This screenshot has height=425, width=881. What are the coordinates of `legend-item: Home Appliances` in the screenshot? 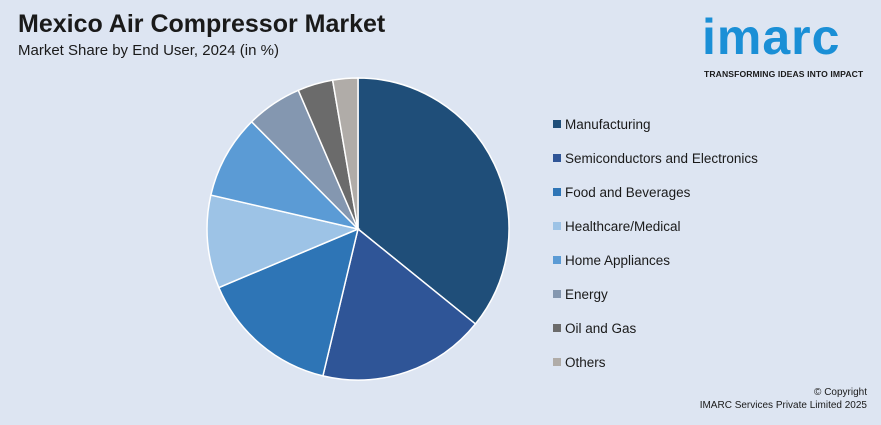 It's located at (655, 260).